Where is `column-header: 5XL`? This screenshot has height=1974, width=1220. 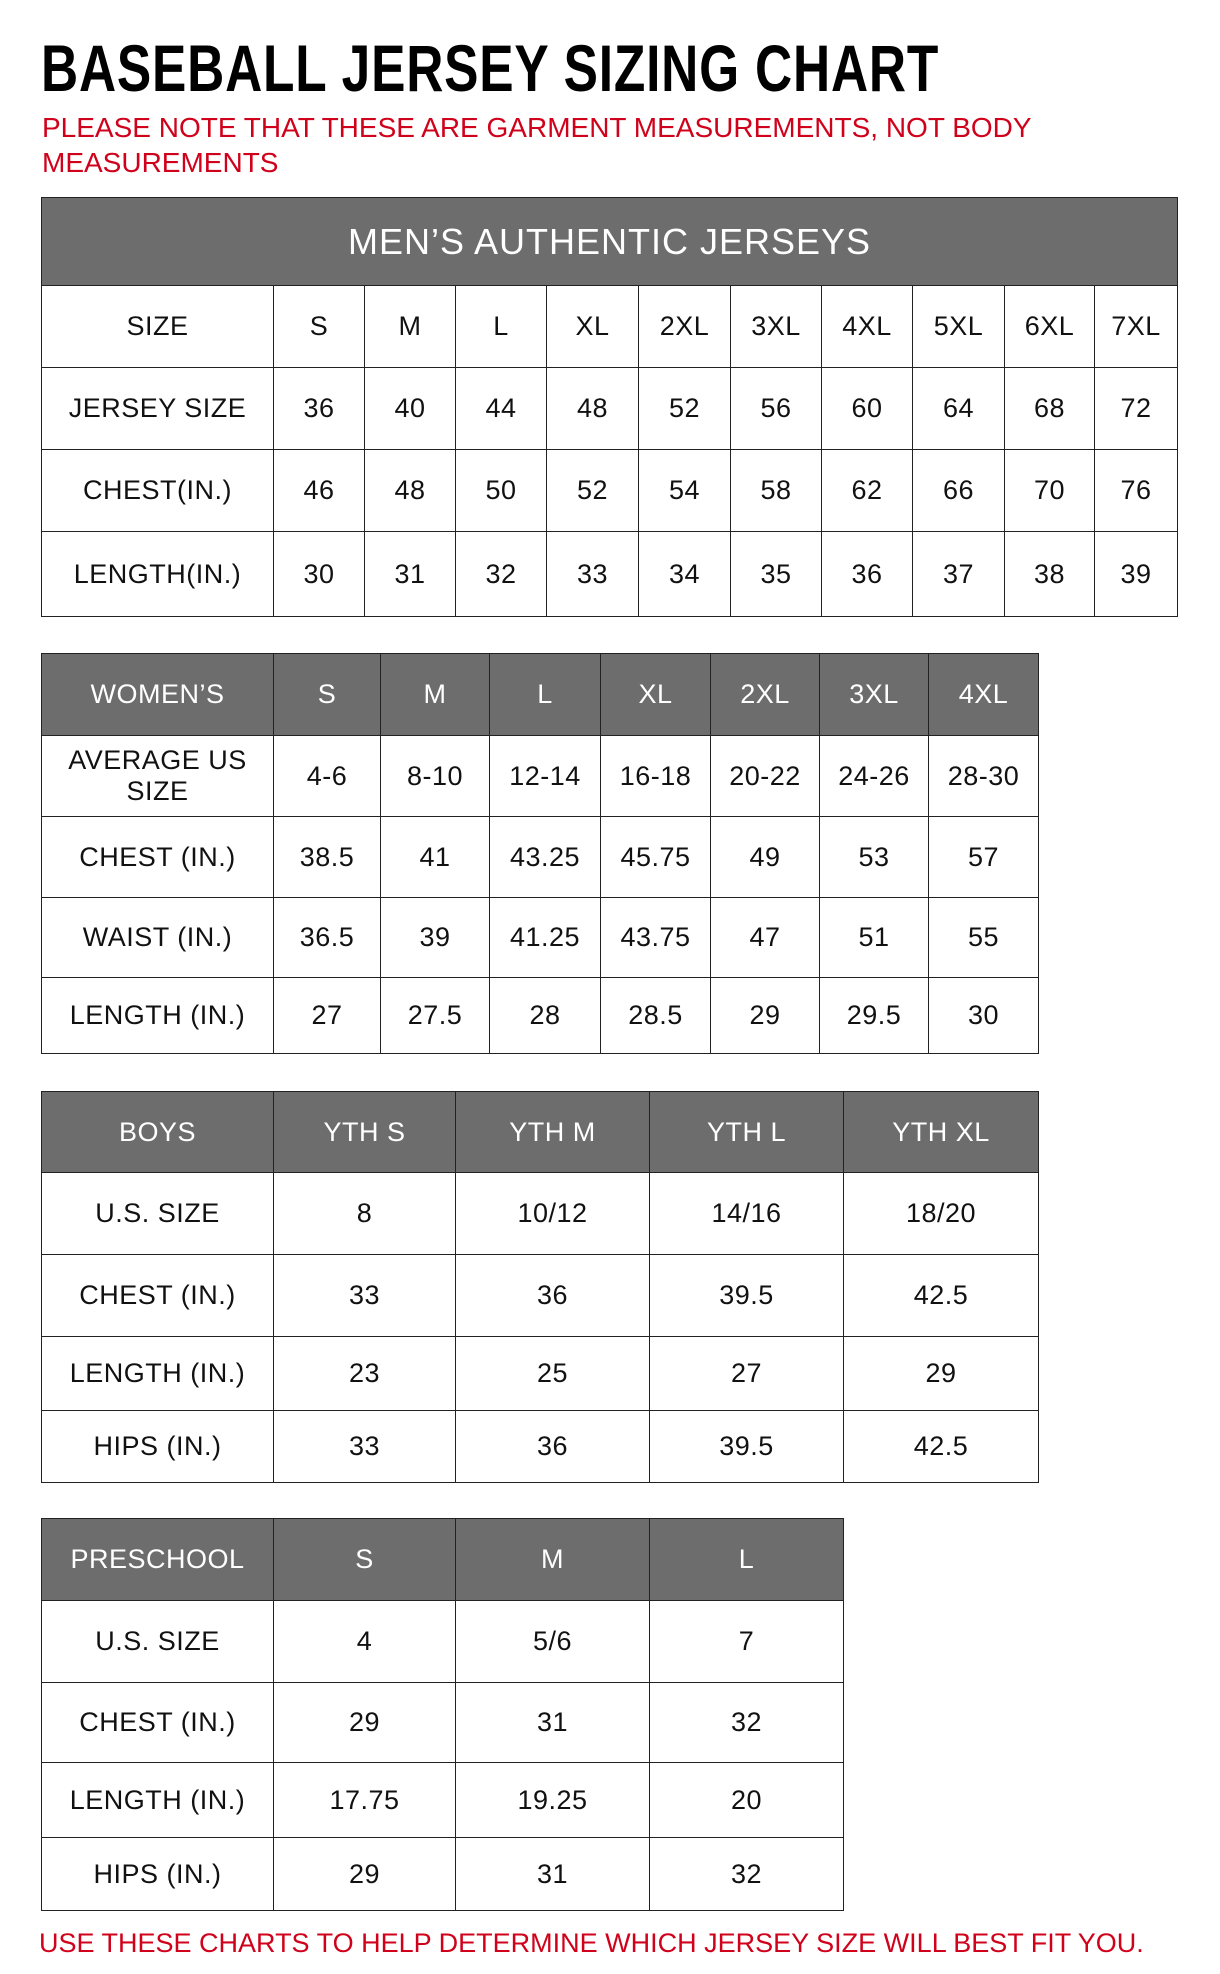
column-header: 5XL is located at coordinates (958, 326).